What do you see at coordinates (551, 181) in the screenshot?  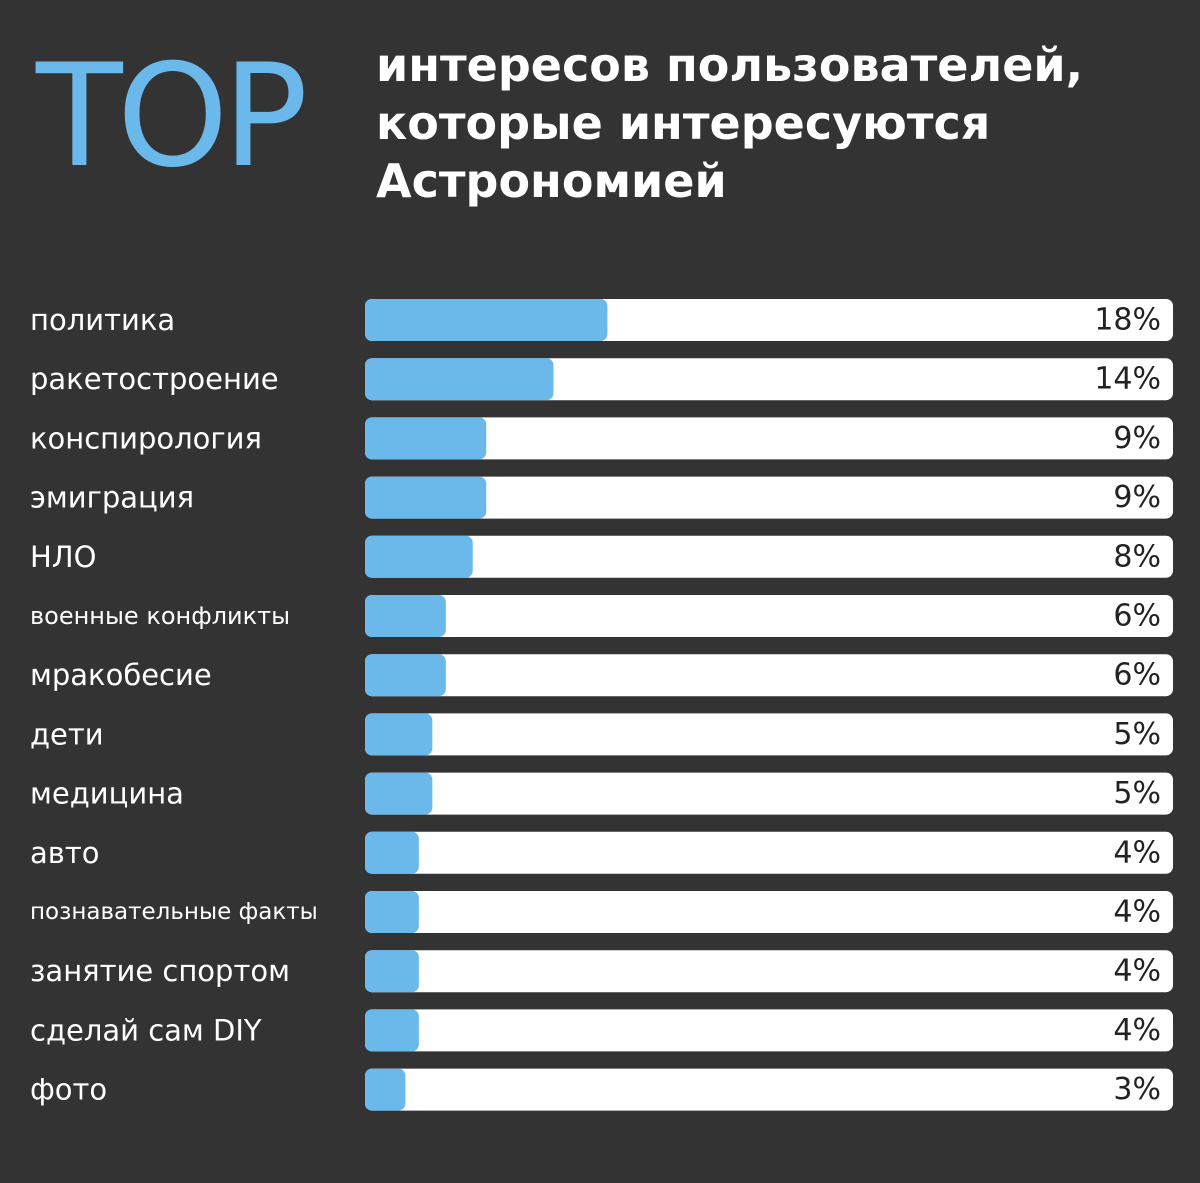 I see `title-line-3: Астрономией` at bounding box center [551, 181].